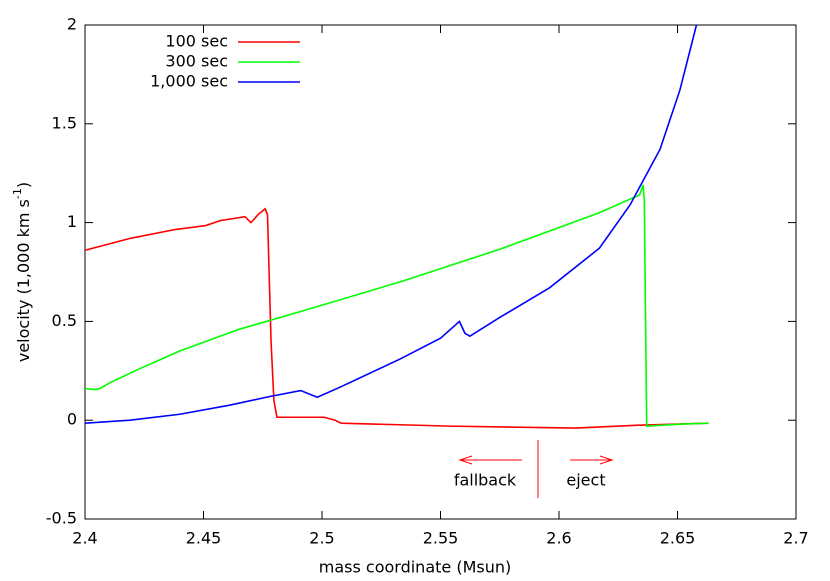 This screenshot has height=581, width=830. I want to click on legend-label: 100 sec, so click(196, 41).